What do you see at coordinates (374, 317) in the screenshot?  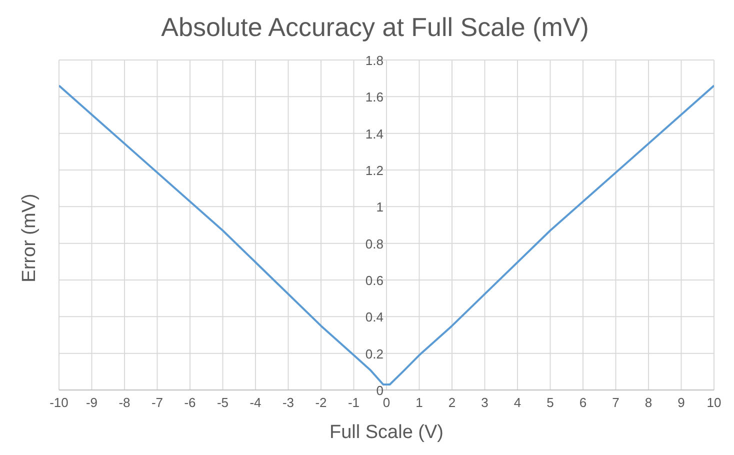 I see `y-tick-label: 0.4` at bounding box center [374, 317].